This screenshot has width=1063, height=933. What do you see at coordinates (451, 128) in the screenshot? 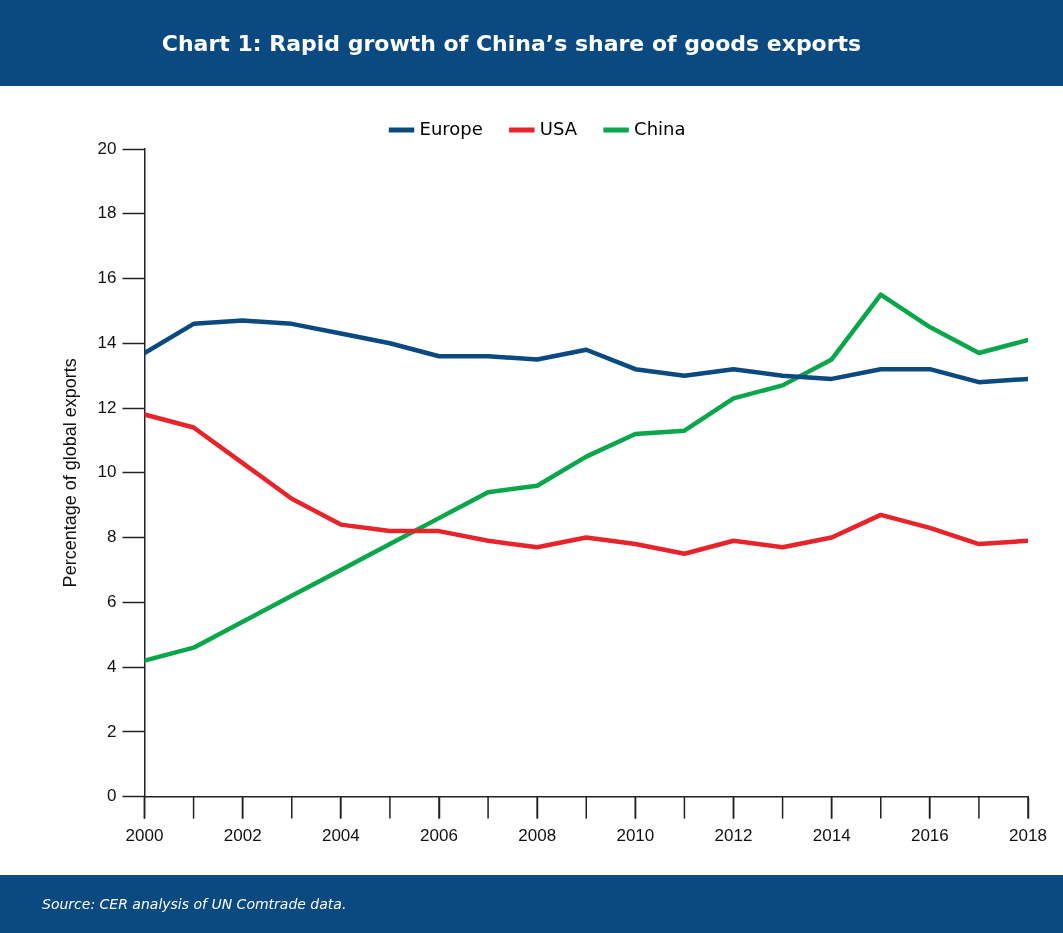
I see `legend-label: Europe` at bounding box center [451, 128].